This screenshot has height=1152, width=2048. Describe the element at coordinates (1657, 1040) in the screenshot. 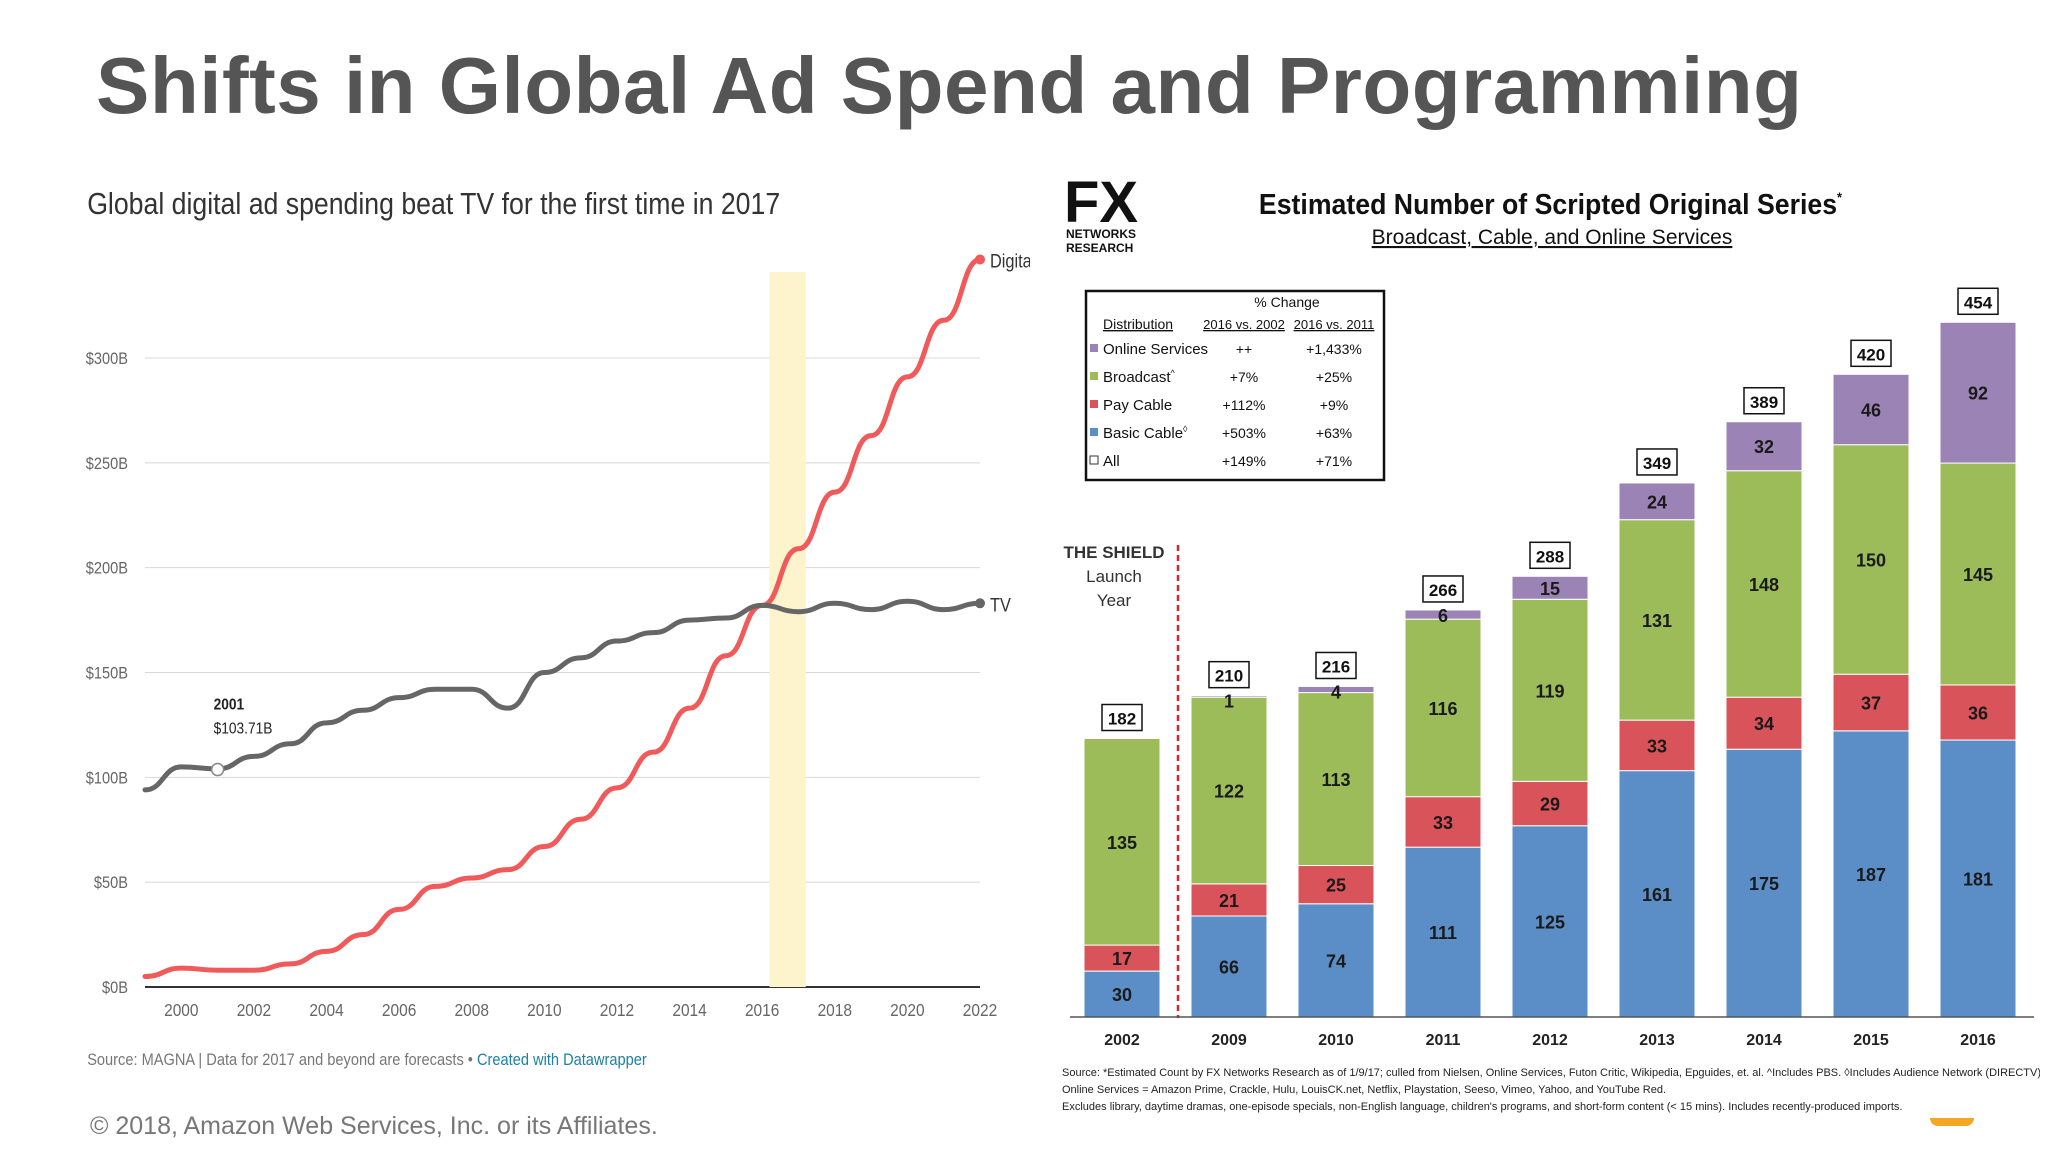

I see `bar-category-label: 2013` at that location.